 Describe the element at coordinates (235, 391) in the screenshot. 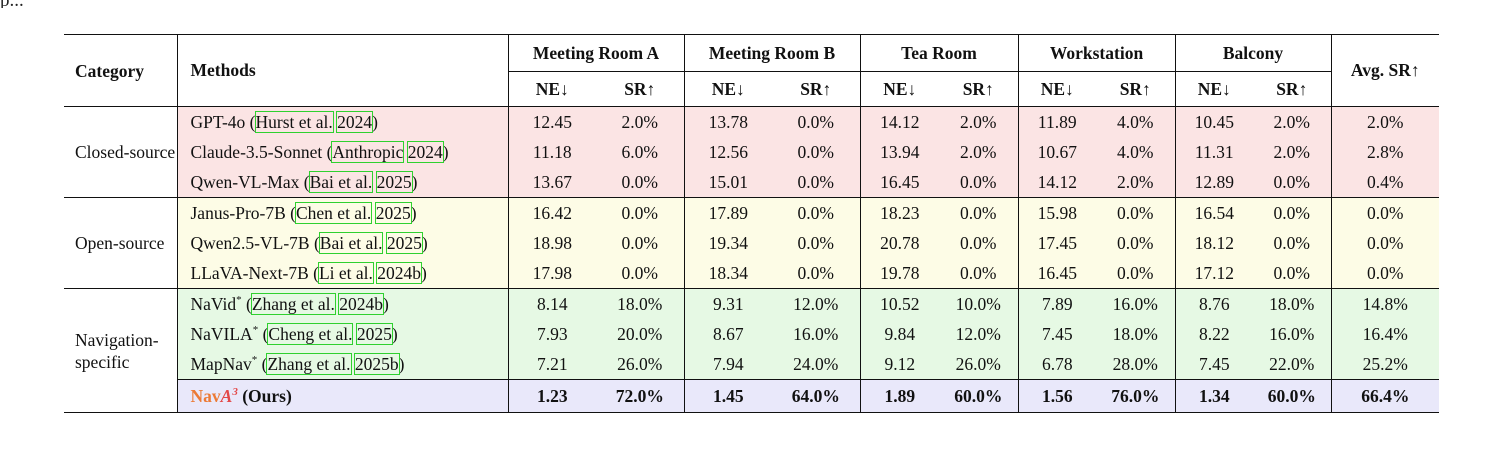

I see `brand-sup: 3` at that location.